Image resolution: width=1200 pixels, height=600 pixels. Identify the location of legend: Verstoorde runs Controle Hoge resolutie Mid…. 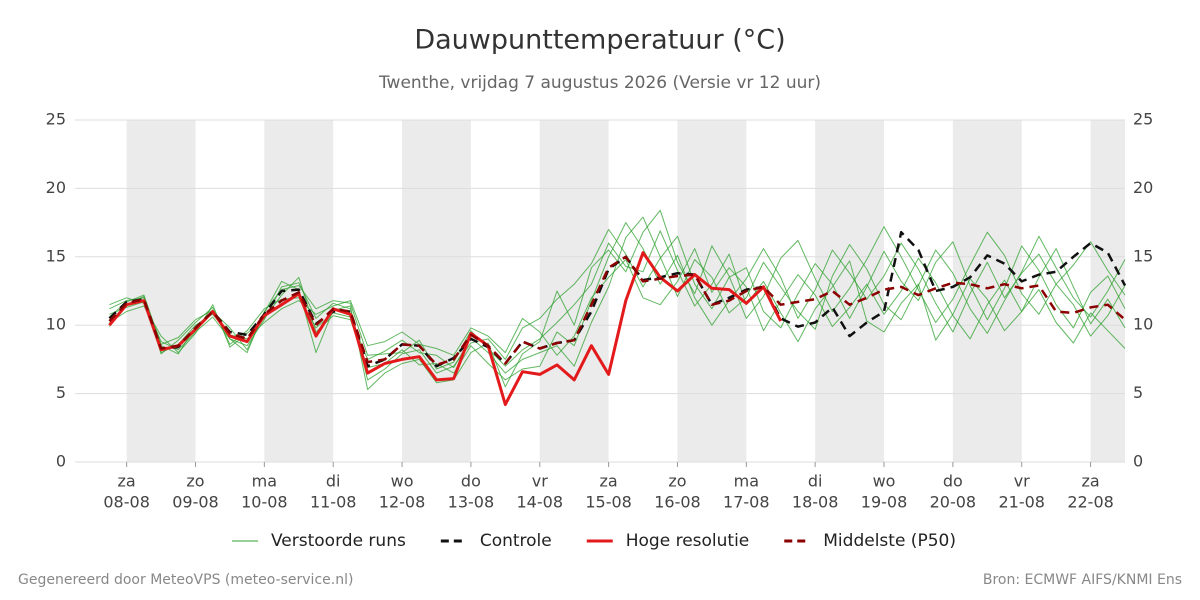
(594, 541).